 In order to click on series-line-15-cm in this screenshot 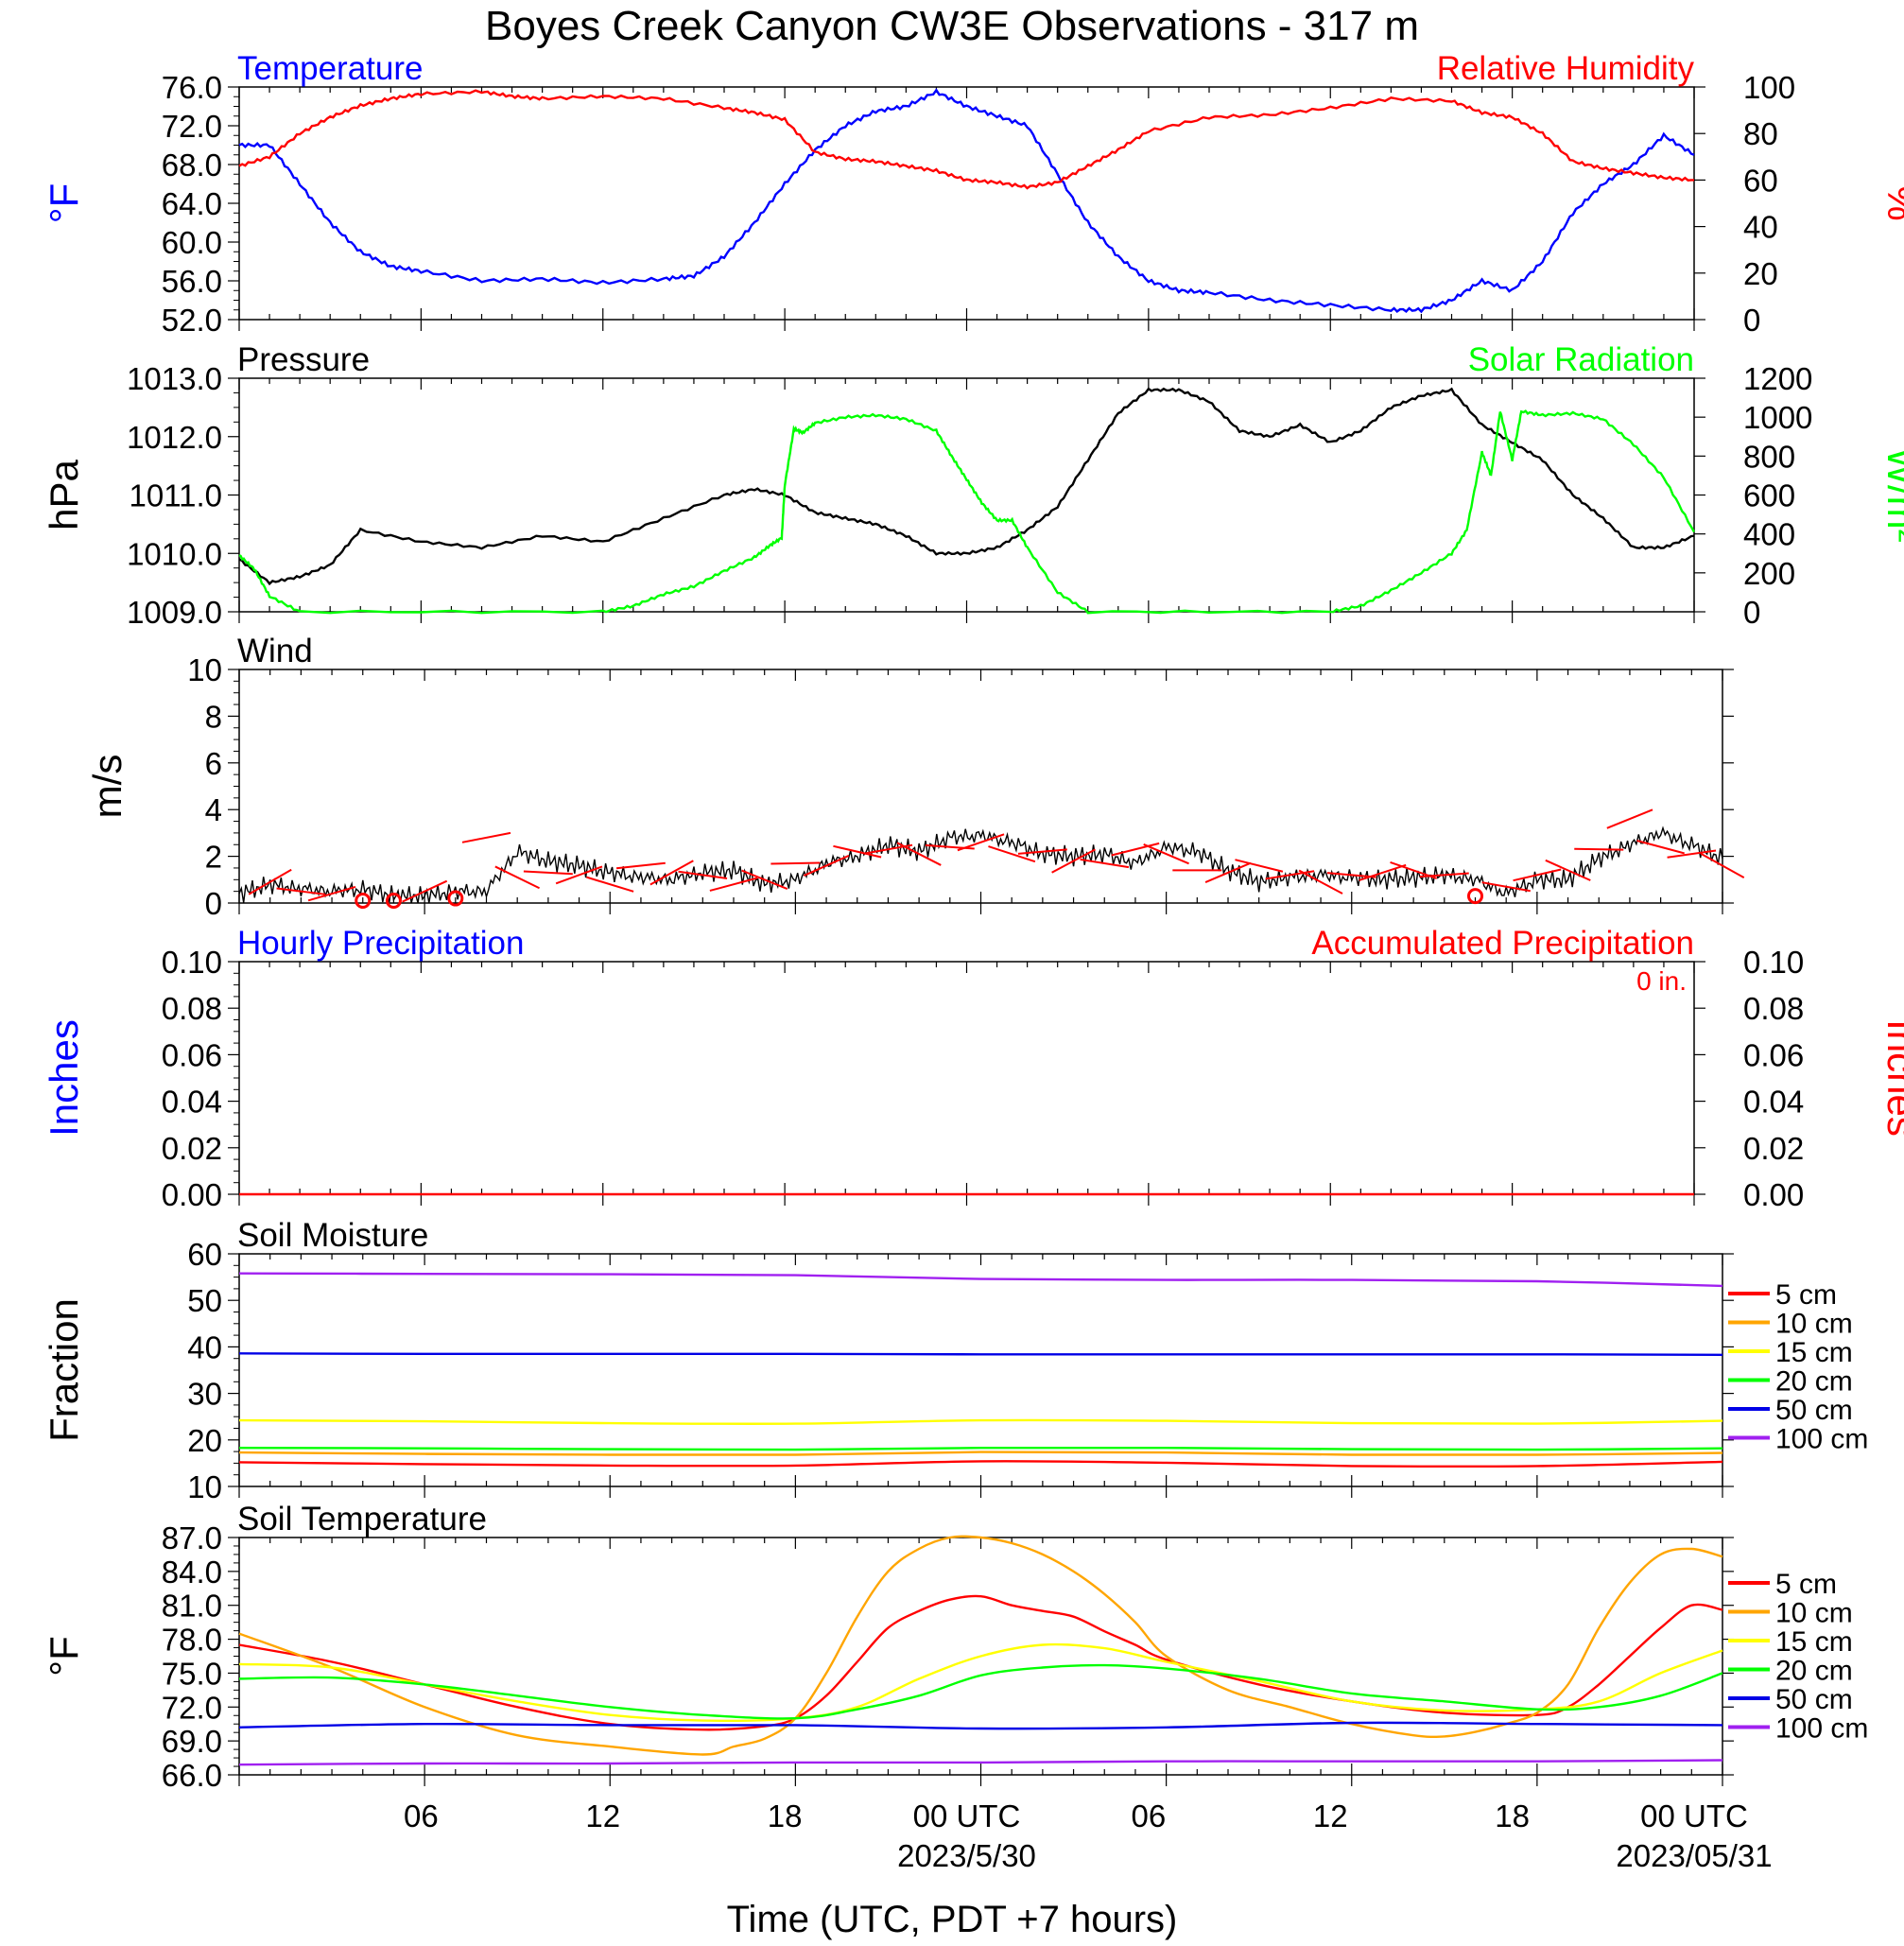, I will do `click(980, 1421)`.